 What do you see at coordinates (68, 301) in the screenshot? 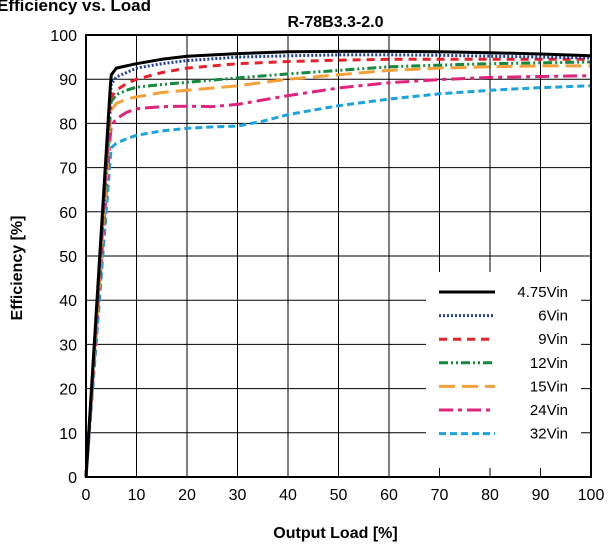
I see `y-tick-label: 40` at bounding box center [68, 301].